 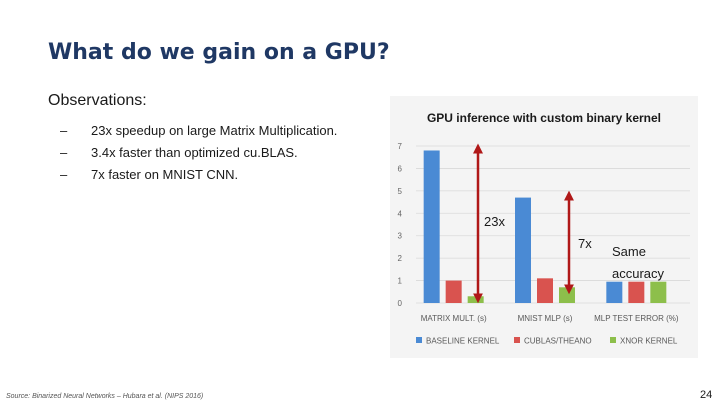 I want to click on annotation-label: Same, so click(x=629, y=251).